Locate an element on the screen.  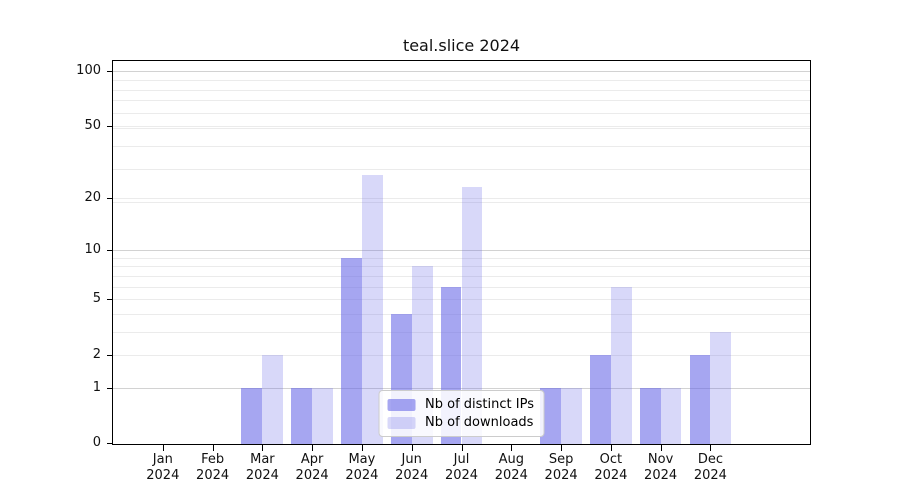
x-tick-label-month: Mar is located at coordinates (262, 459).